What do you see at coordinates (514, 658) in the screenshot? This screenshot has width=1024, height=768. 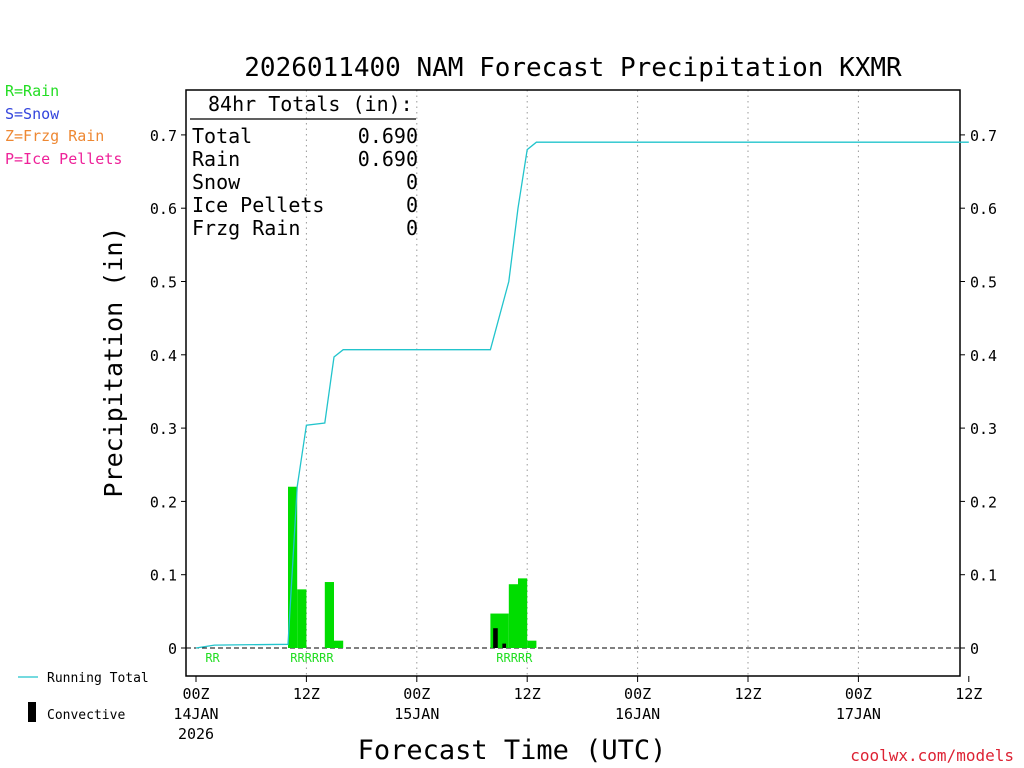 I see `ptype-marker-2: RRRRR` at bounding box center [514, 658].